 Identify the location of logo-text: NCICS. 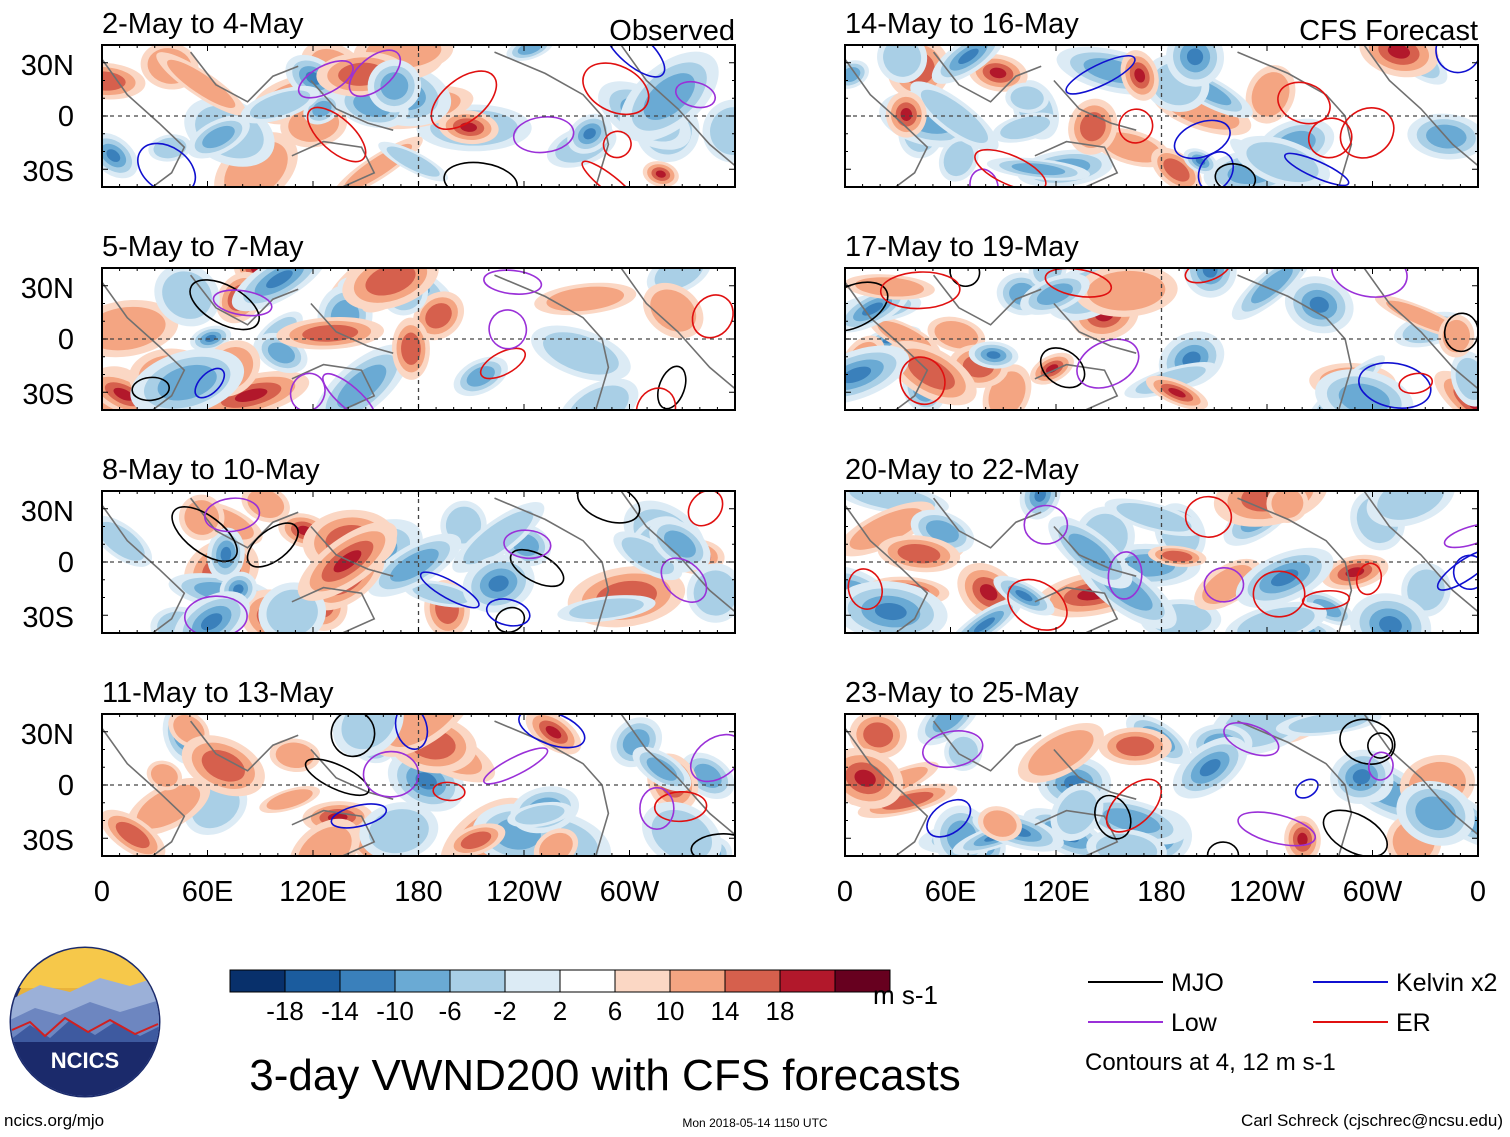
(85, 1060).